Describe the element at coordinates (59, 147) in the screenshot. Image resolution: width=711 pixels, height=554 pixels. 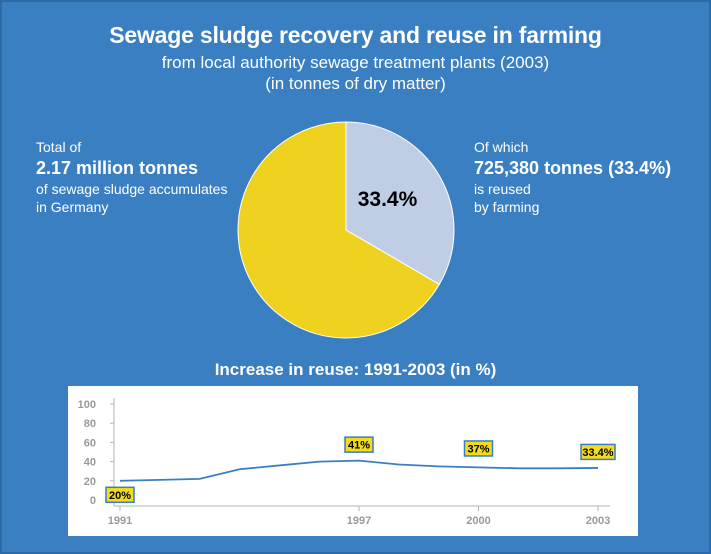
I see `total-note-line1: Total of` at that location.